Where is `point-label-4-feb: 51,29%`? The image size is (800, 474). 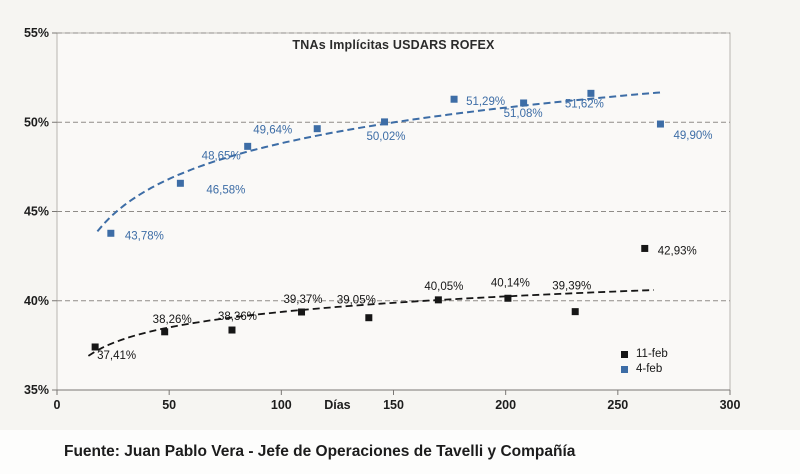 point-label-4-feb: 51,29% is located at coordinates (485, 102).